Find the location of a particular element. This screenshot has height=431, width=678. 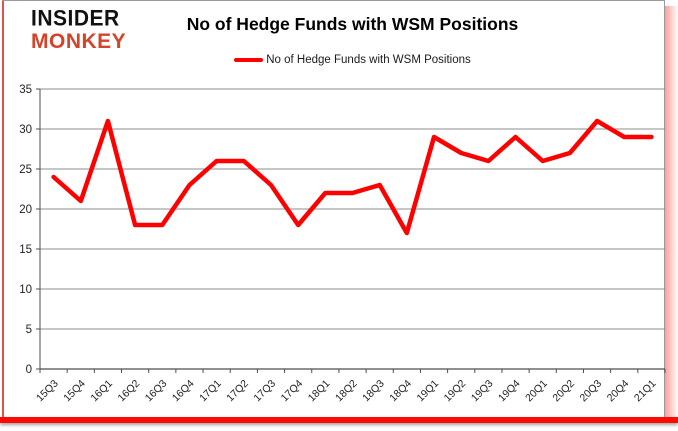

x-tick-label: 21Q1 is located at coordinates (645, 391).